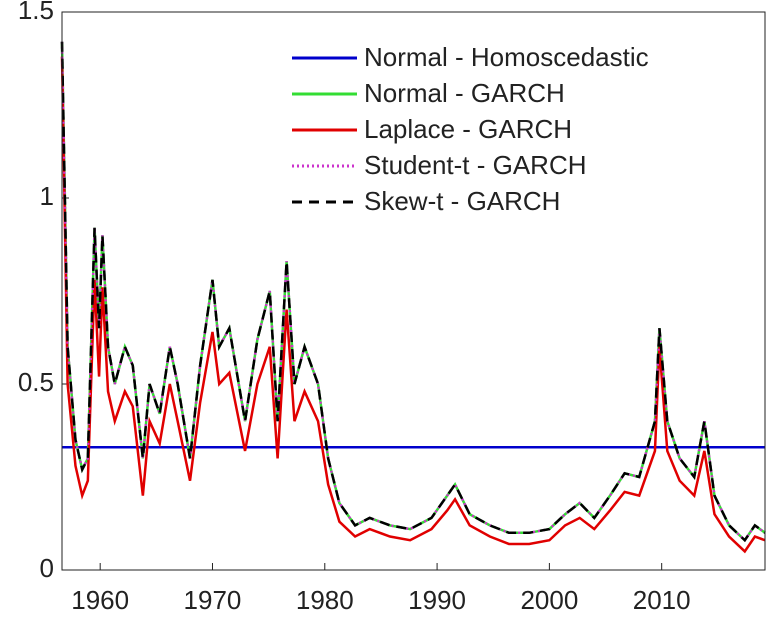 This screenshot has height=624, width=767. What do you see at coordinates (468, 129) in the screenshot?
I see `legend-label: Laplace - GARCH` at bounding box center [468, 129].